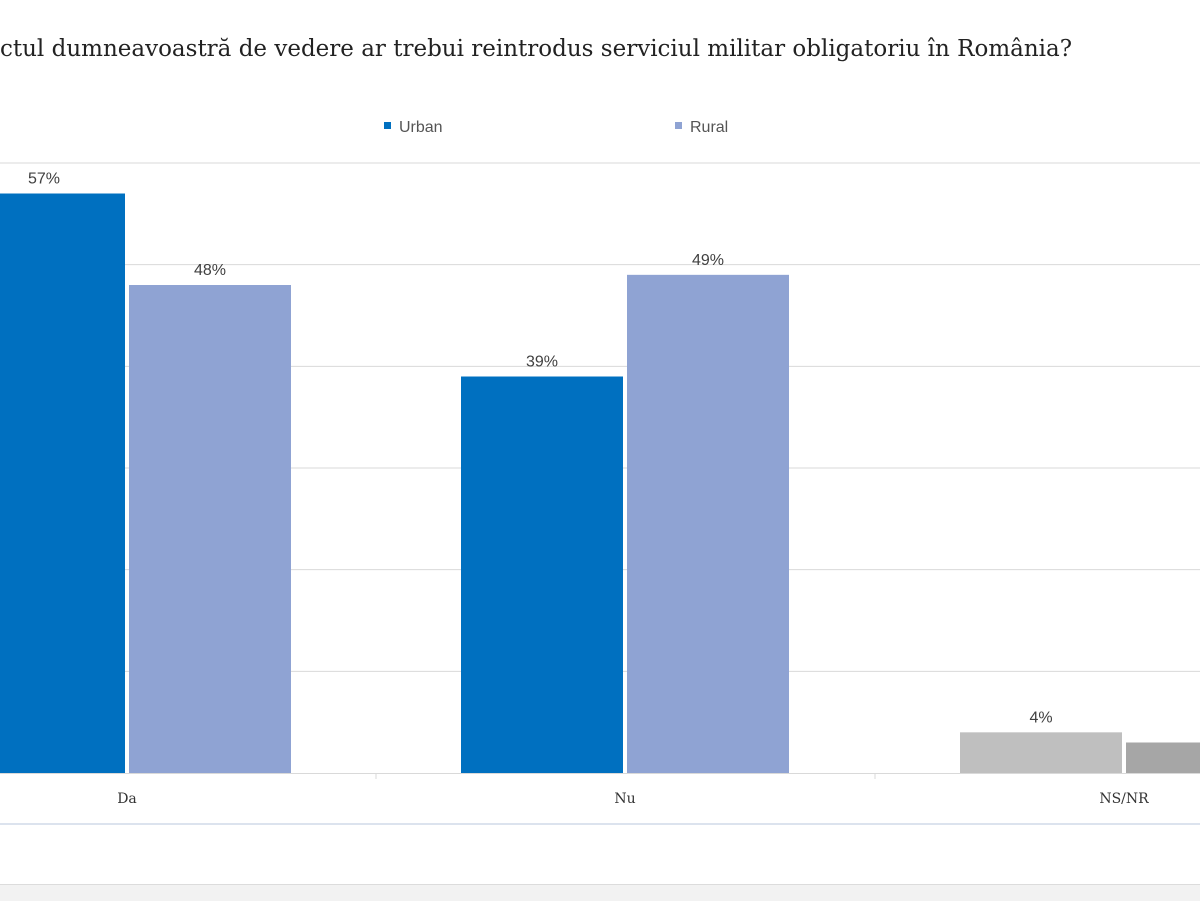 The width and height of the screenshot is (1200, 901). What do you see at coordinates (1041, 752) in the screenshot?
I see `bar-urban-nsnr` at bounding box center [1041, 752].